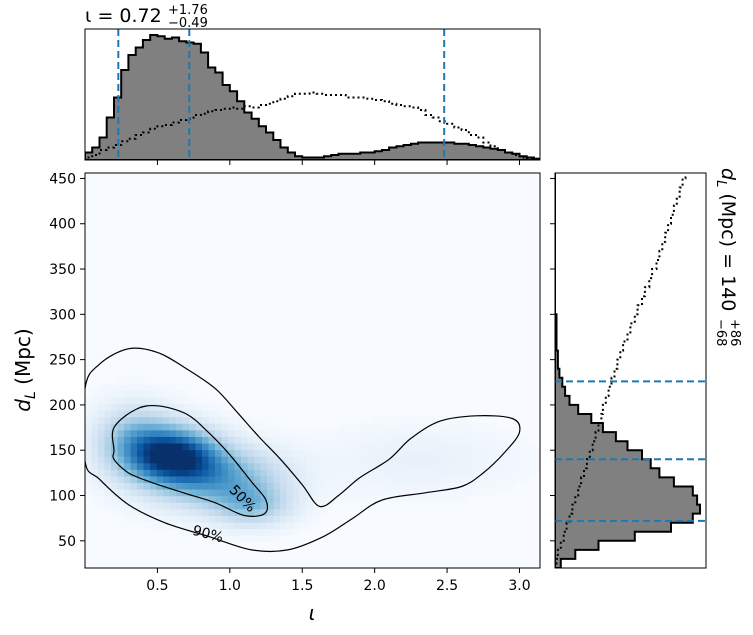 Image resolution: width=753 pixels, height=635 pixels. Describe the element at coordinates (208, 535) in the screenshot. I see `contour-label: 90%` at that location.